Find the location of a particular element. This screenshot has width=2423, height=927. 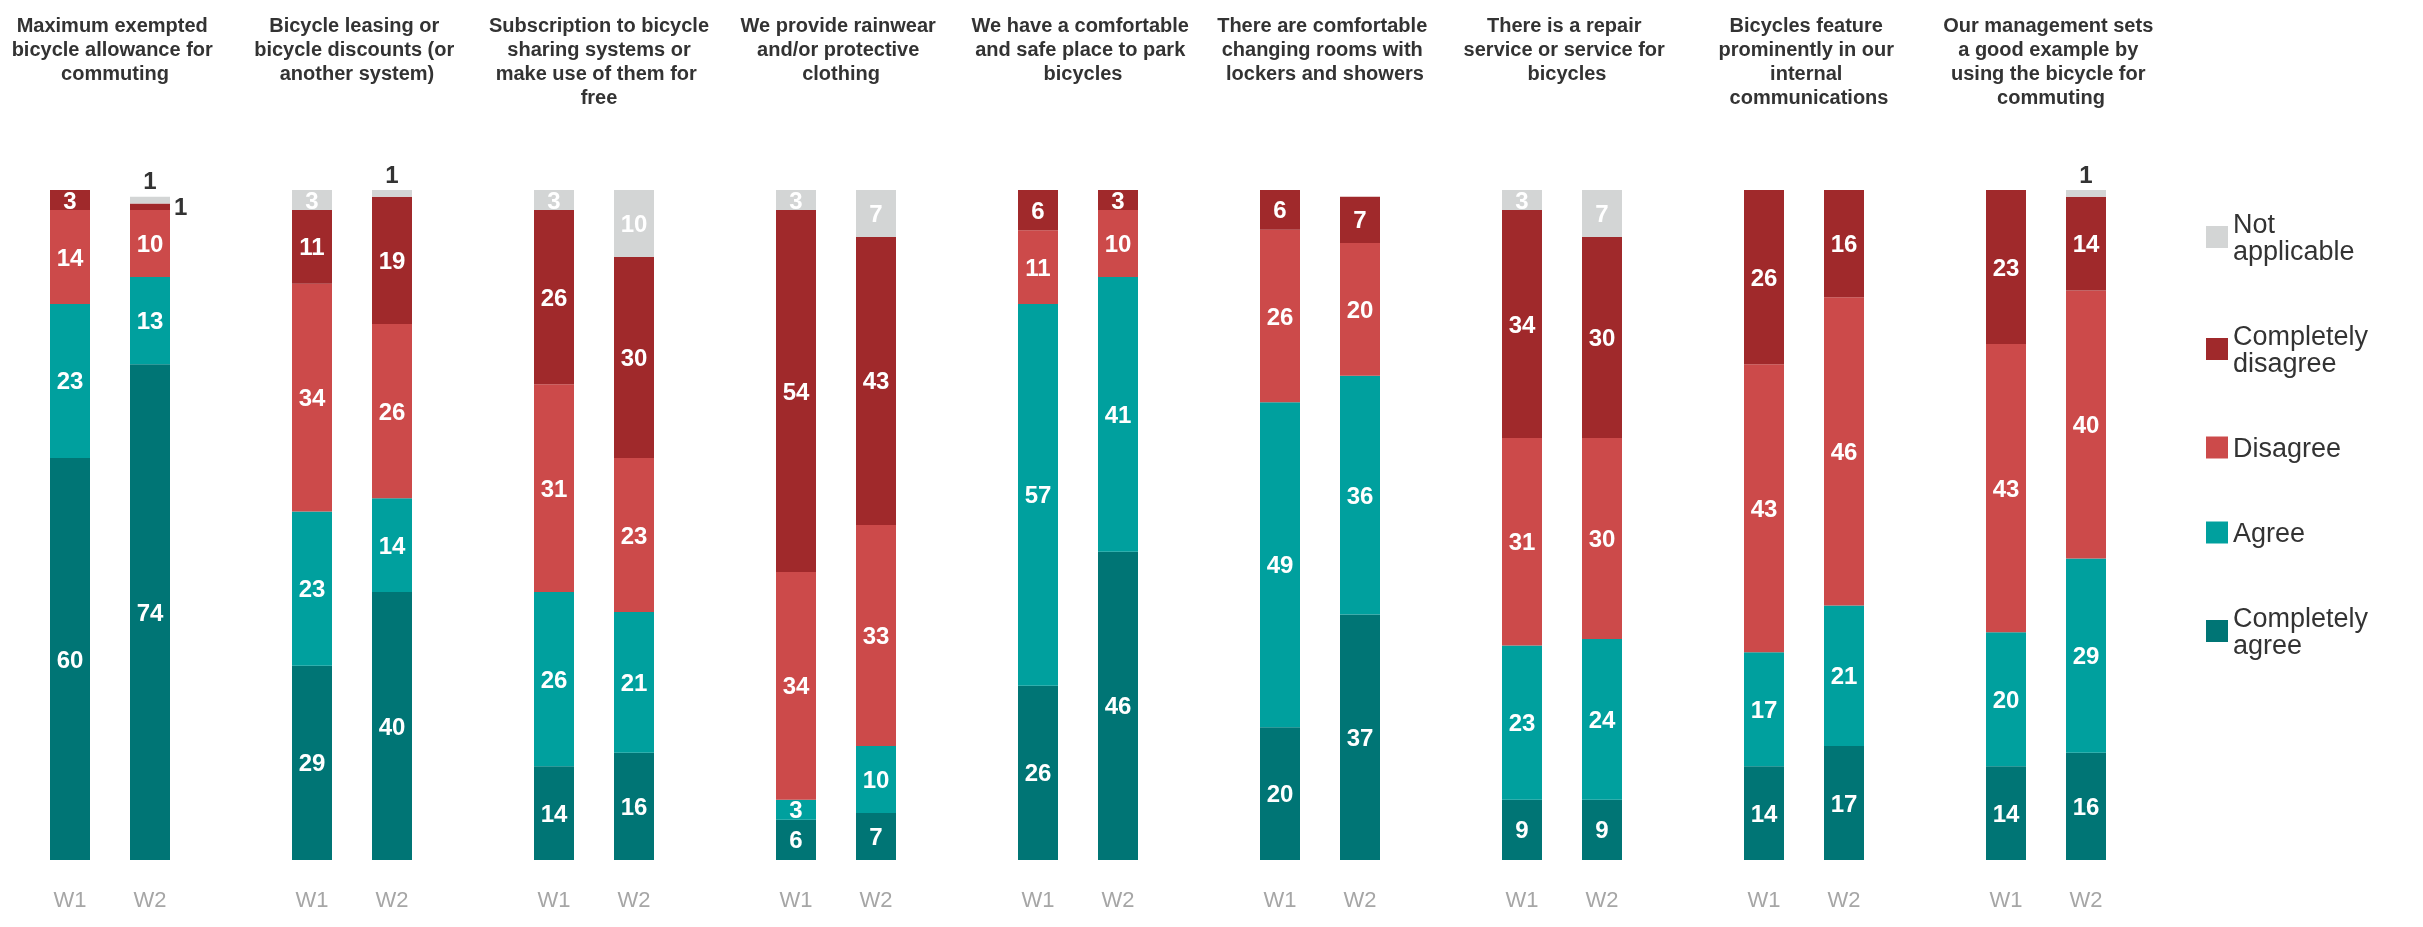

data-label: 10 is located at coordinates (150, 244).